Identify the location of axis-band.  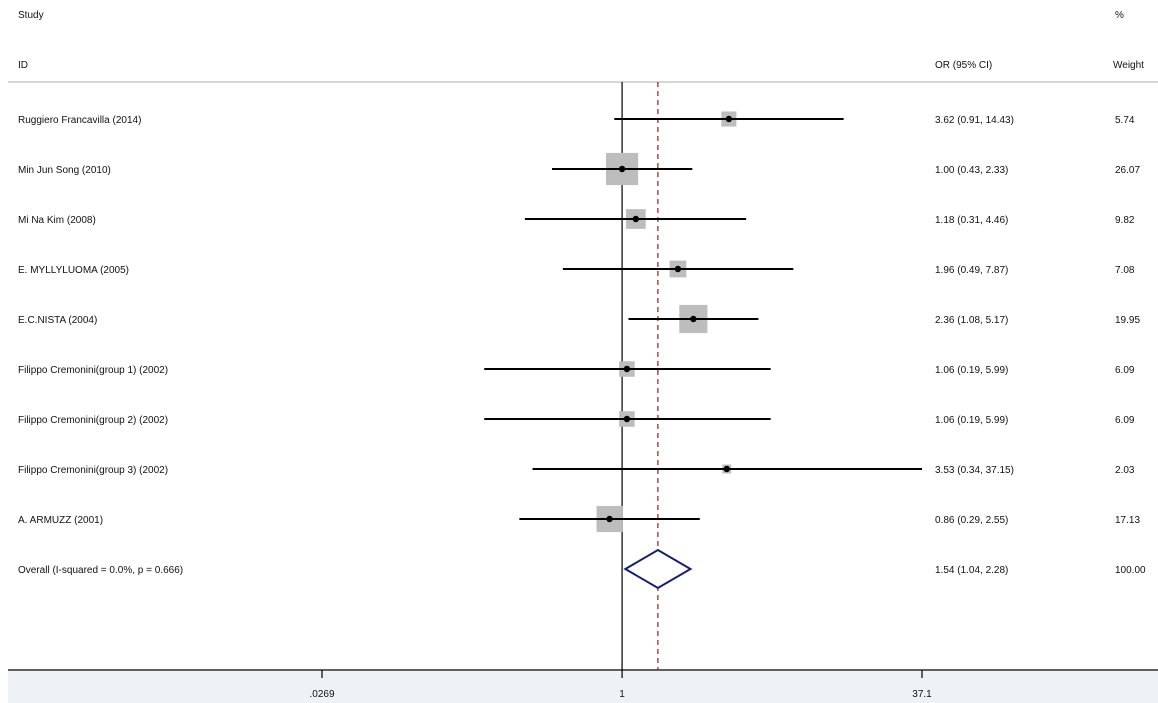
(583, 687).